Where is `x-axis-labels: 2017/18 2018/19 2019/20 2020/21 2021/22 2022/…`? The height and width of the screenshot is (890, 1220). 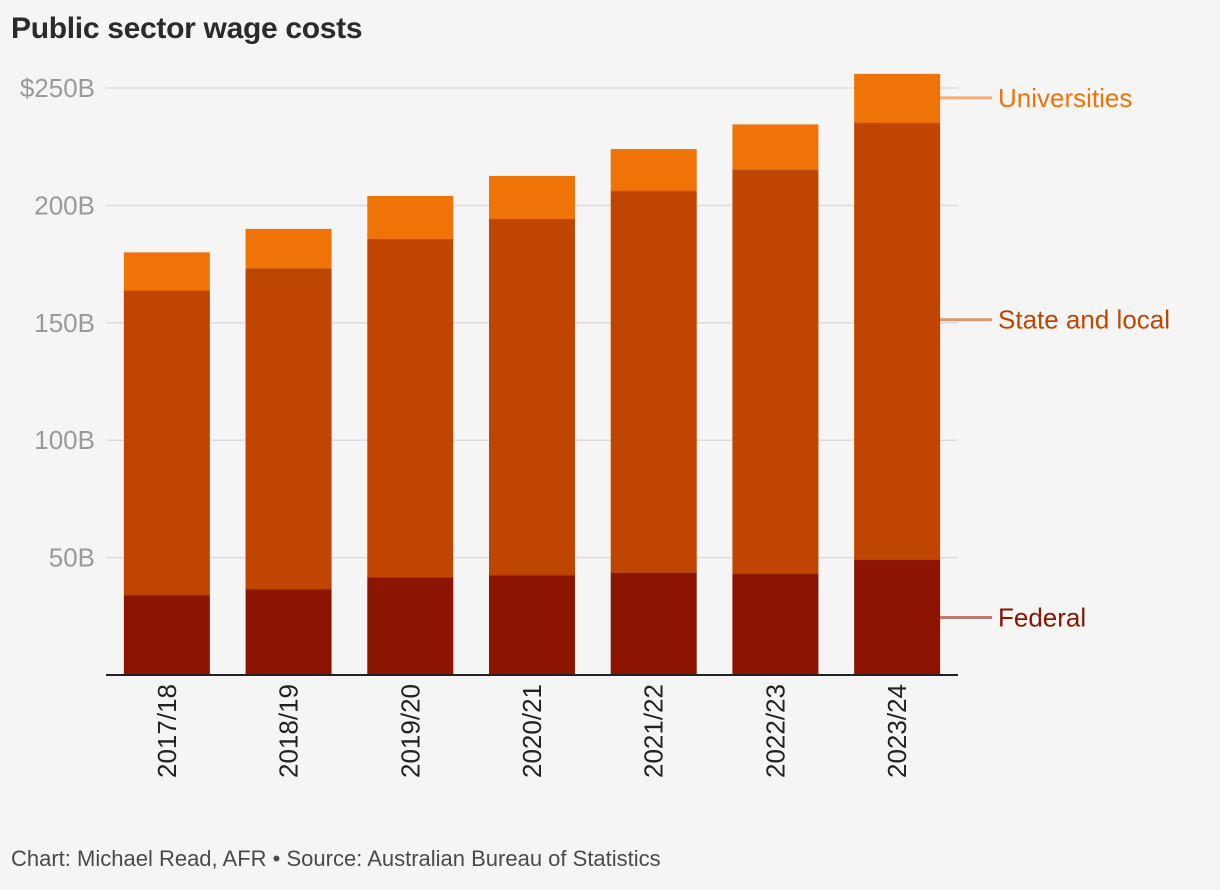
x-axis-labels: 2017/18 2018/19 2019/20 2020/21 2021/22 2022/… is located at coordinates (532, 731).